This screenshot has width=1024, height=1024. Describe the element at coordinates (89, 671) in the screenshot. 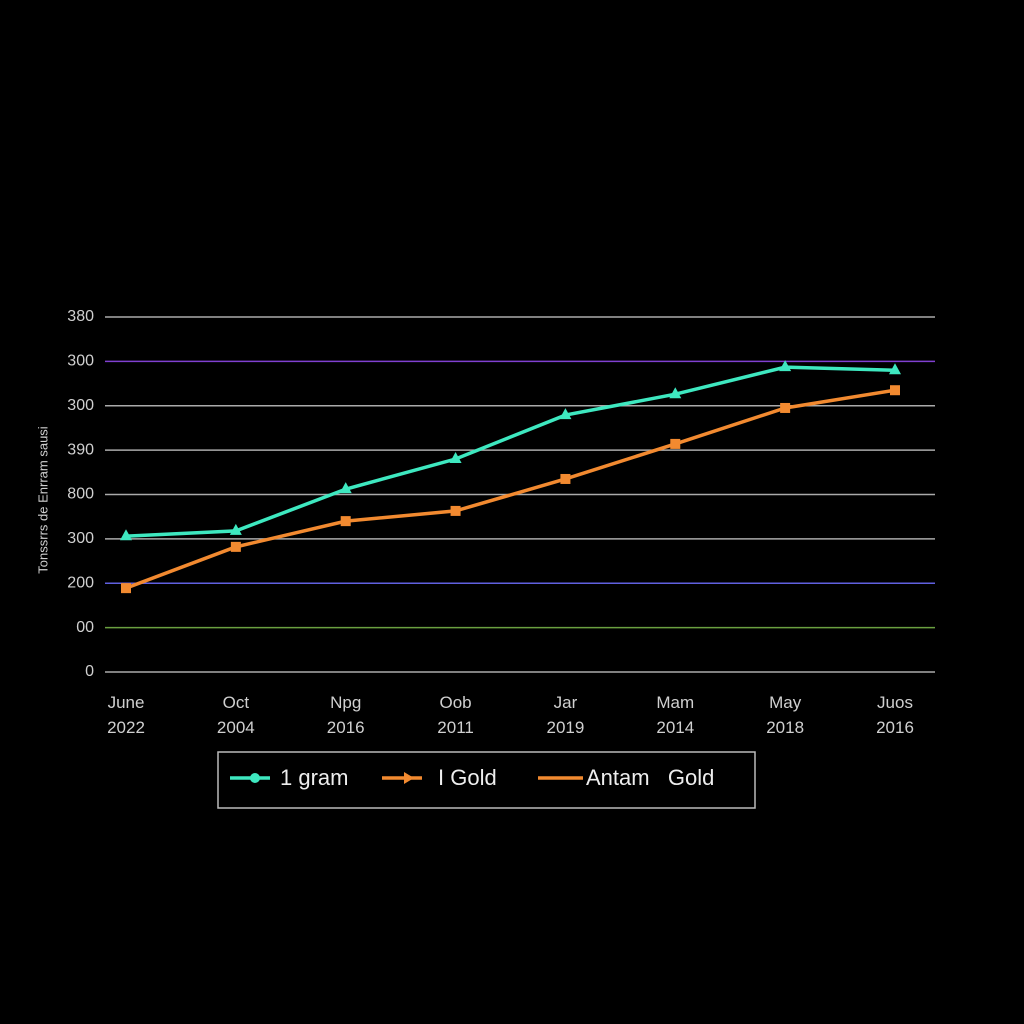

I see `y-tick-label: 0` at that location.